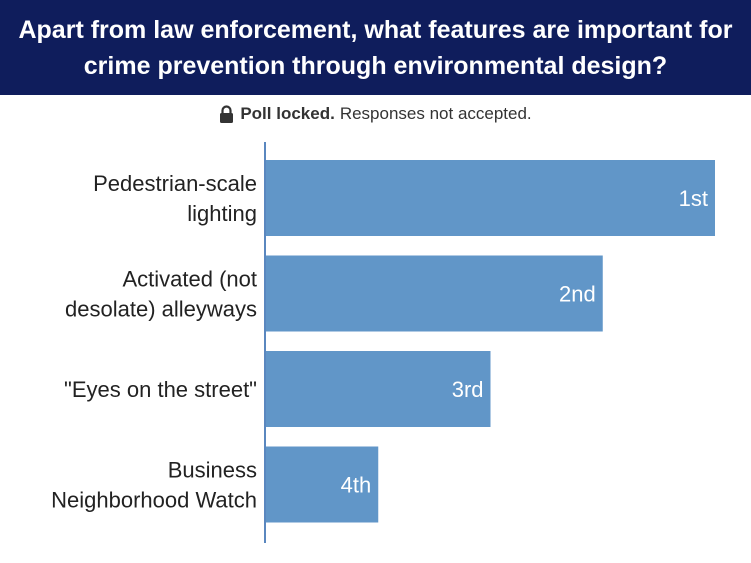  Describe the element at coordinates (154, 485) in the screenshot. I see `category-label: Business Neighborhood Watch` at that location.